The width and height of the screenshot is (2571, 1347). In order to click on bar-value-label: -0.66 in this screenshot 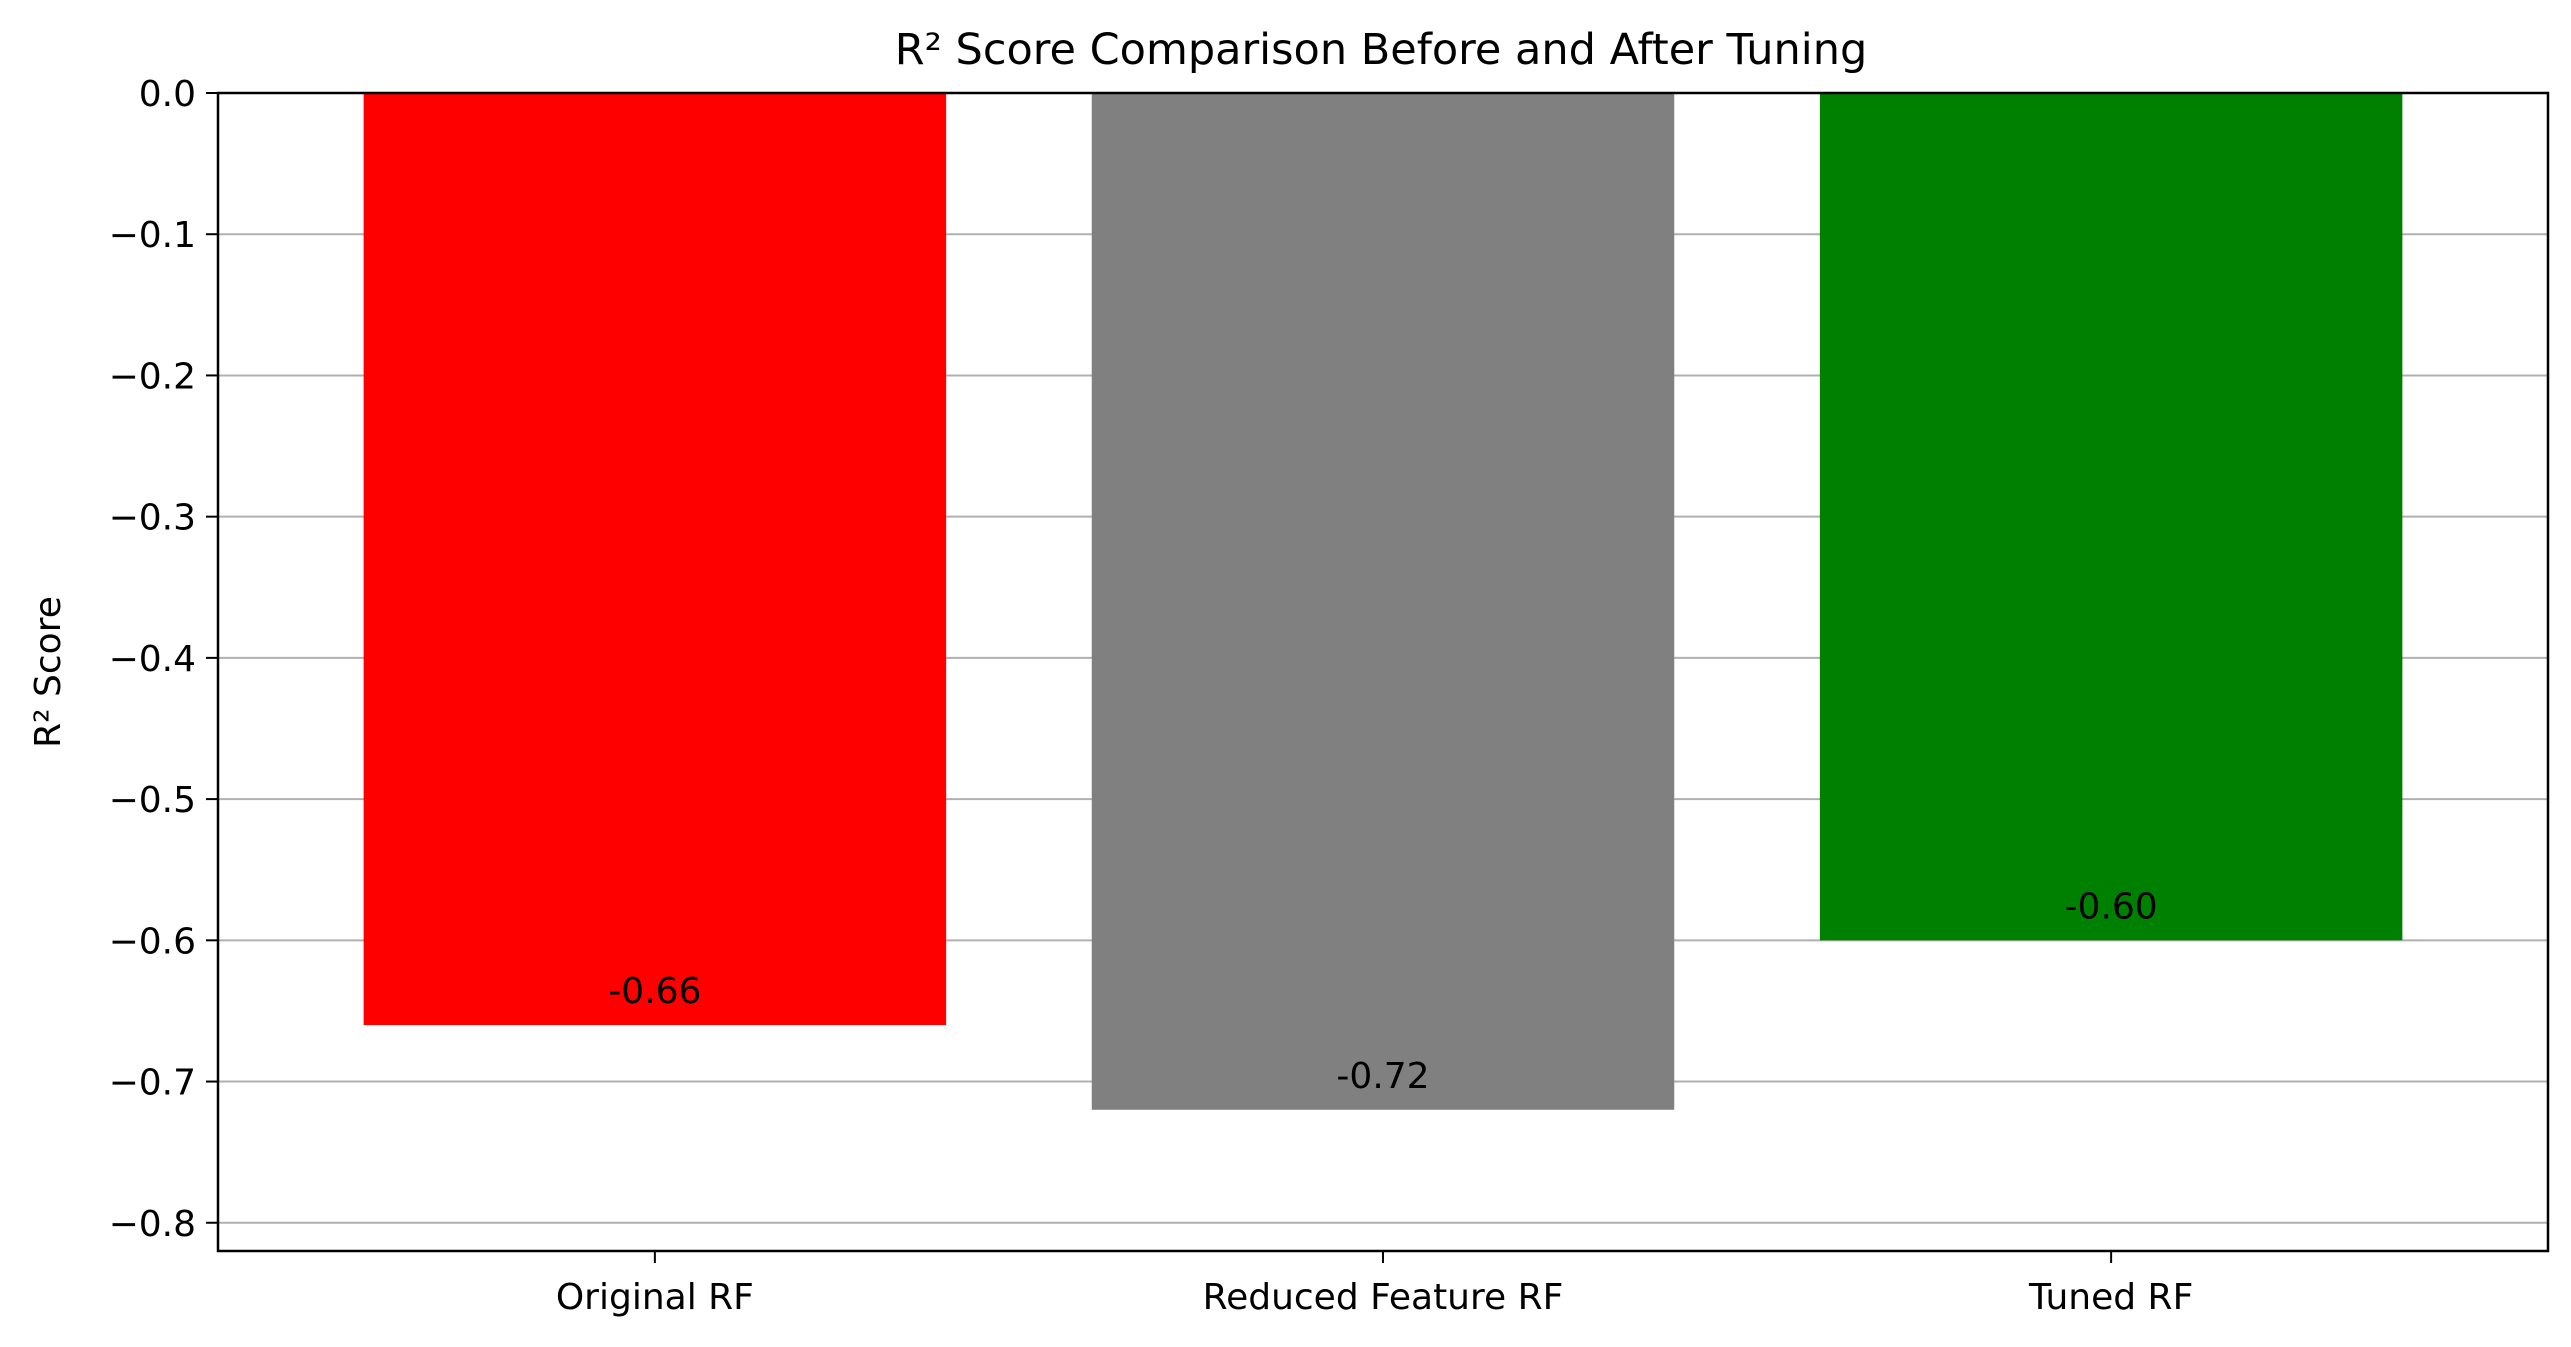, I will do `click(654, 991)`.